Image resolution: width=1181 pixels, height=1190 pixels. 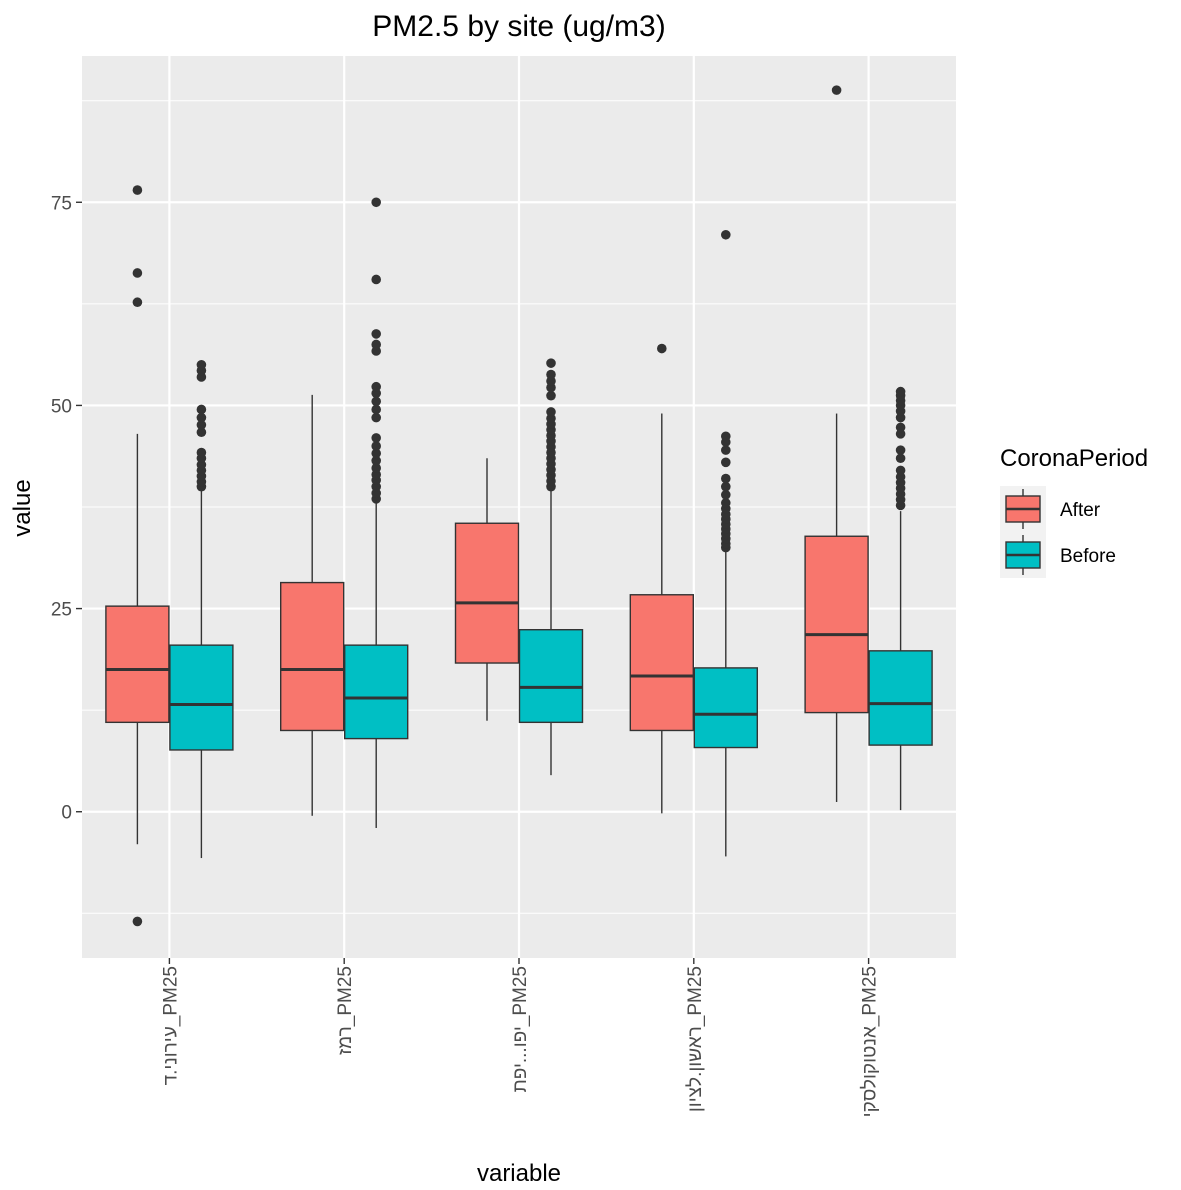 What do you see at coordinates (695, 1039) in the screenshot?
I see `x-tick-label: ראשון.לציון_PM25` at bounding box center [695, 1039].